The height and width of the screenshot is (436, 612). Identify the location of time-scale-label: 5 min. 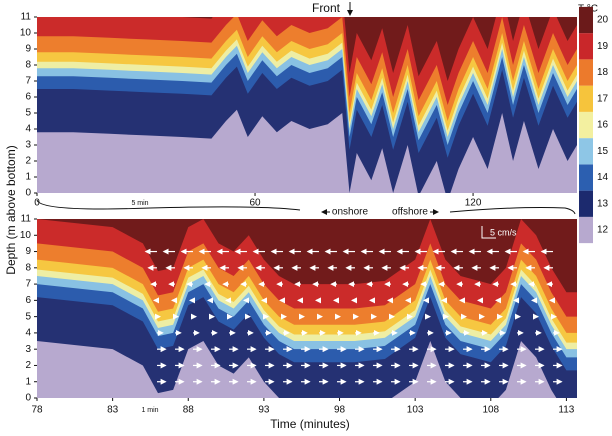
(139, 203).